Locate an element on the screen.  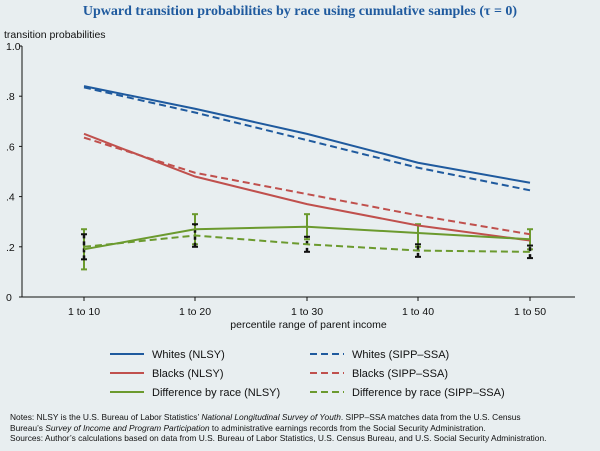
x-tick-label: 1 to 20 is located at coordinates (195, 312).